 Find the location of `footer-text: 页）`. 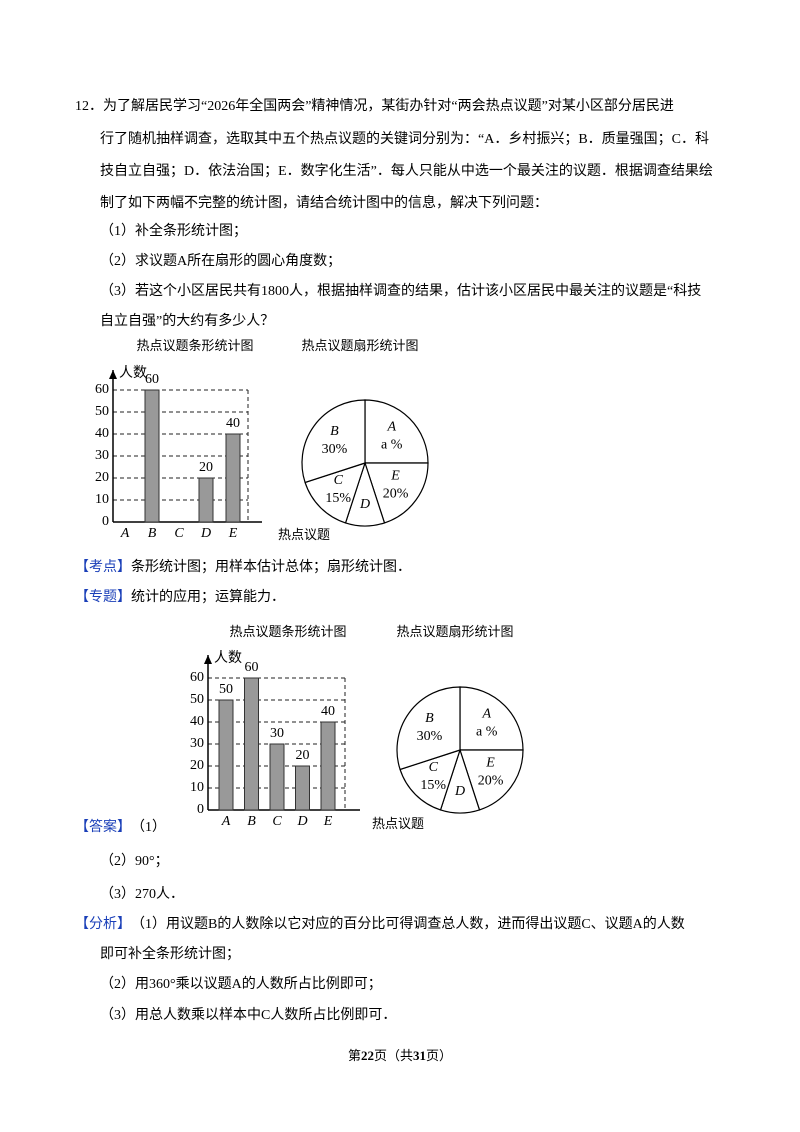

footer-text: 页） is located at coordinates (439, 1055).